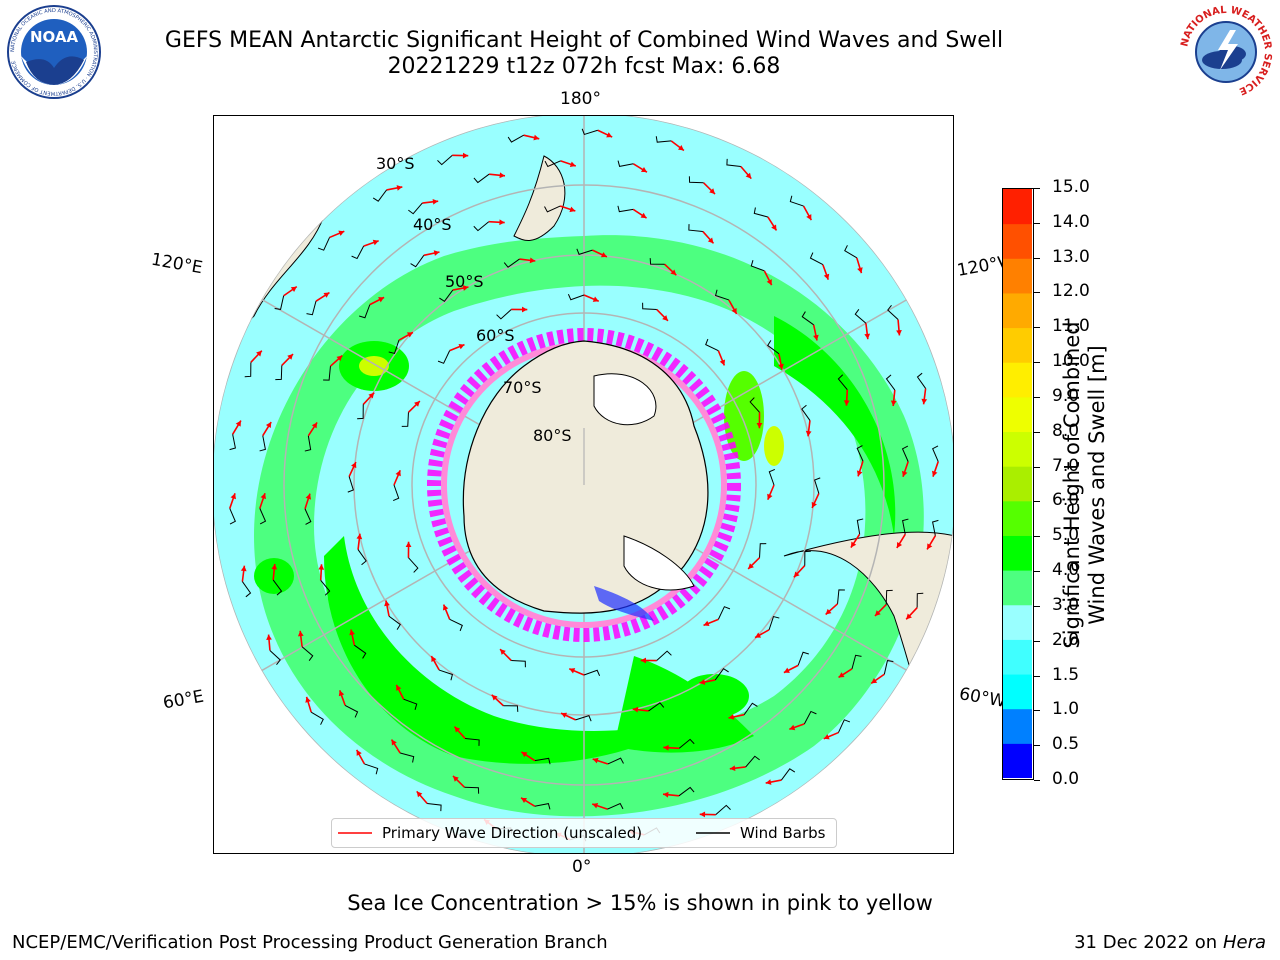 The width and height of the screenshot is (1280, 960). I want to click on colorbar-tick-label: 4.0, so click(1066, 570).